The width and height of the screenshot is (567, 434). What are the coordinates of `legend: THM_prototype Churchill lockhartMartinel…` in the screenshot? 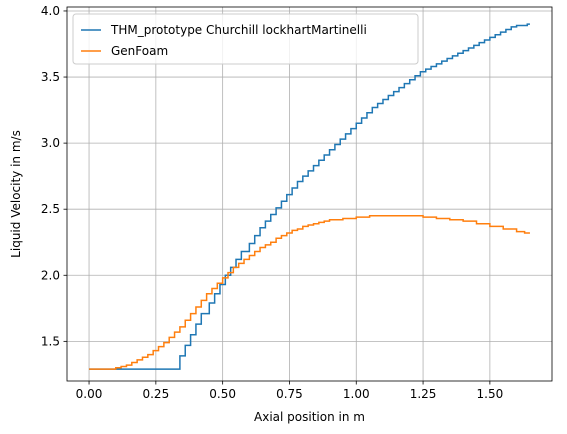 It's located at (245, 39).